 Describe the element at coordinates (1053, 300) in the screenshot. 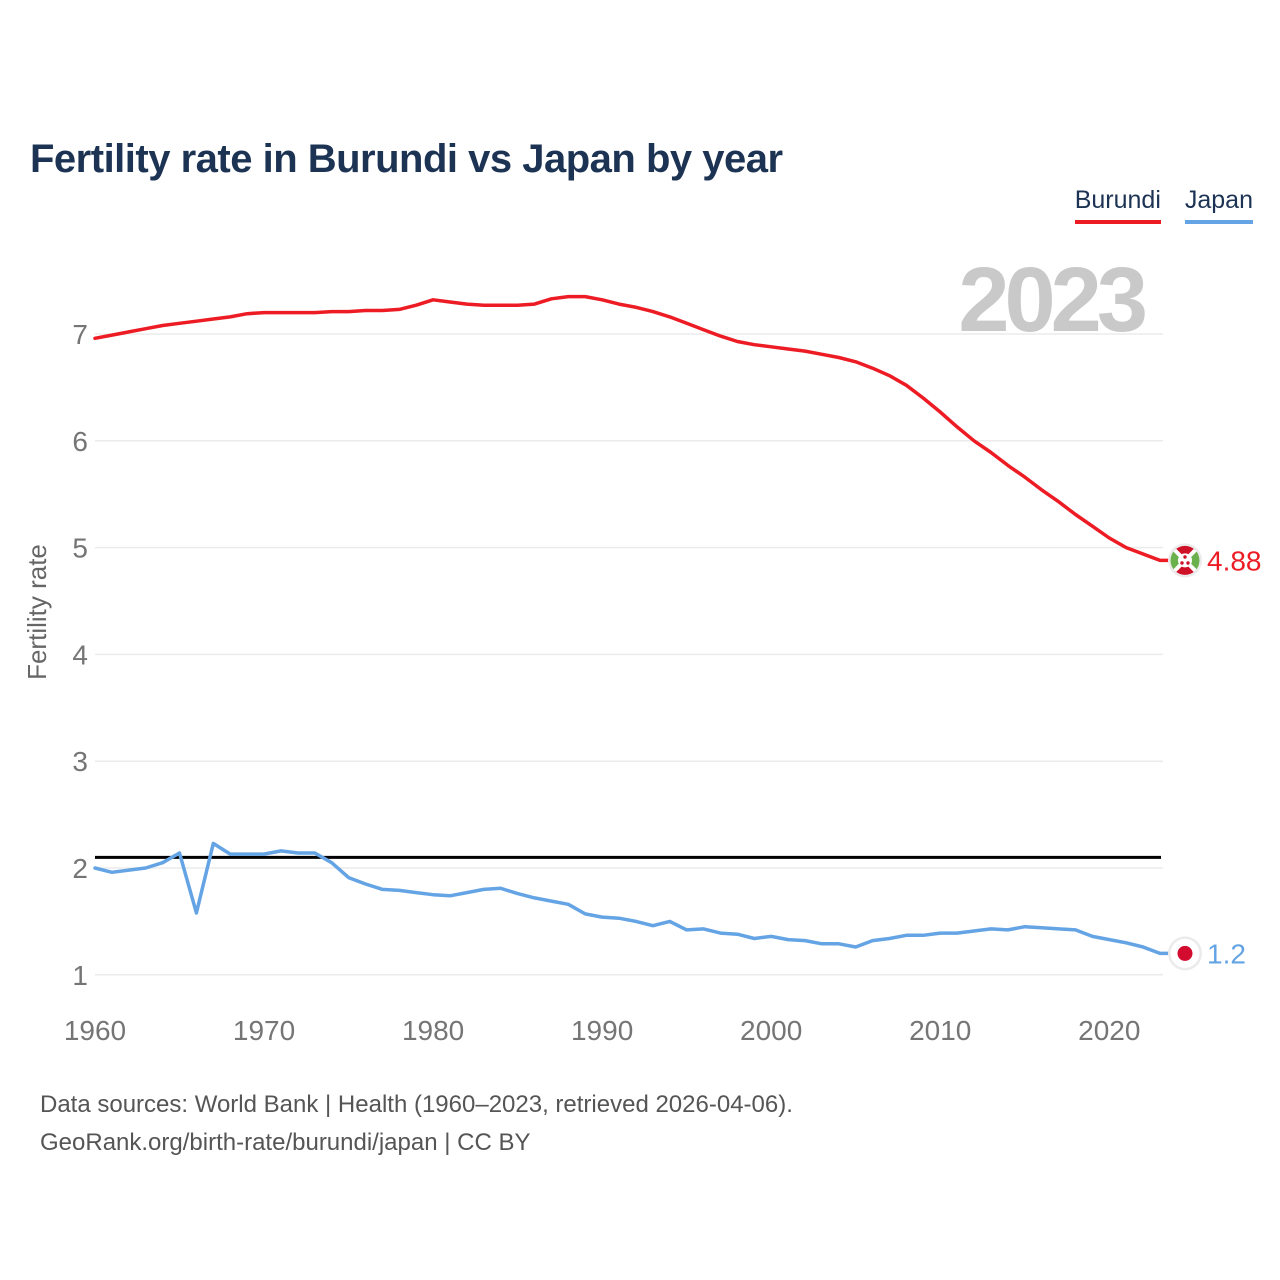

I see `watermark-year: 2023` at that location.